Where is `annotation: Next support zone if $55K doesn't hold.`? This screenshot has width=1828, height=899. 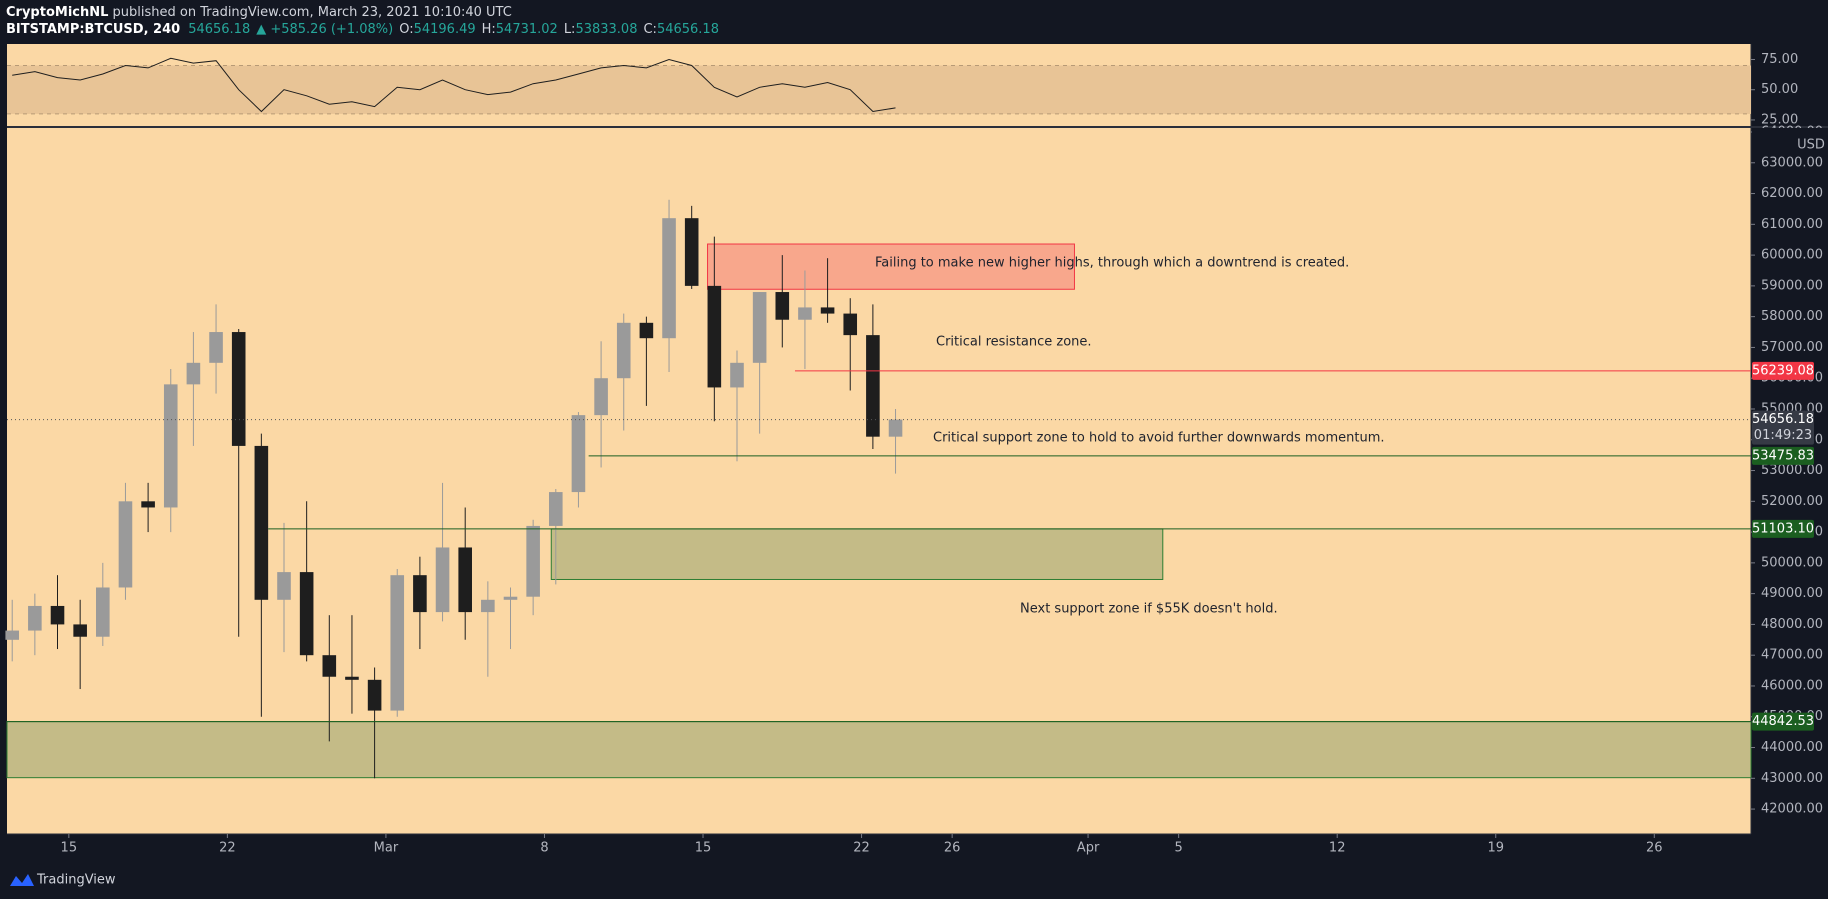 annotation: Next support zone if $55K doesn't hold. is located at coordinates (1149, 609).